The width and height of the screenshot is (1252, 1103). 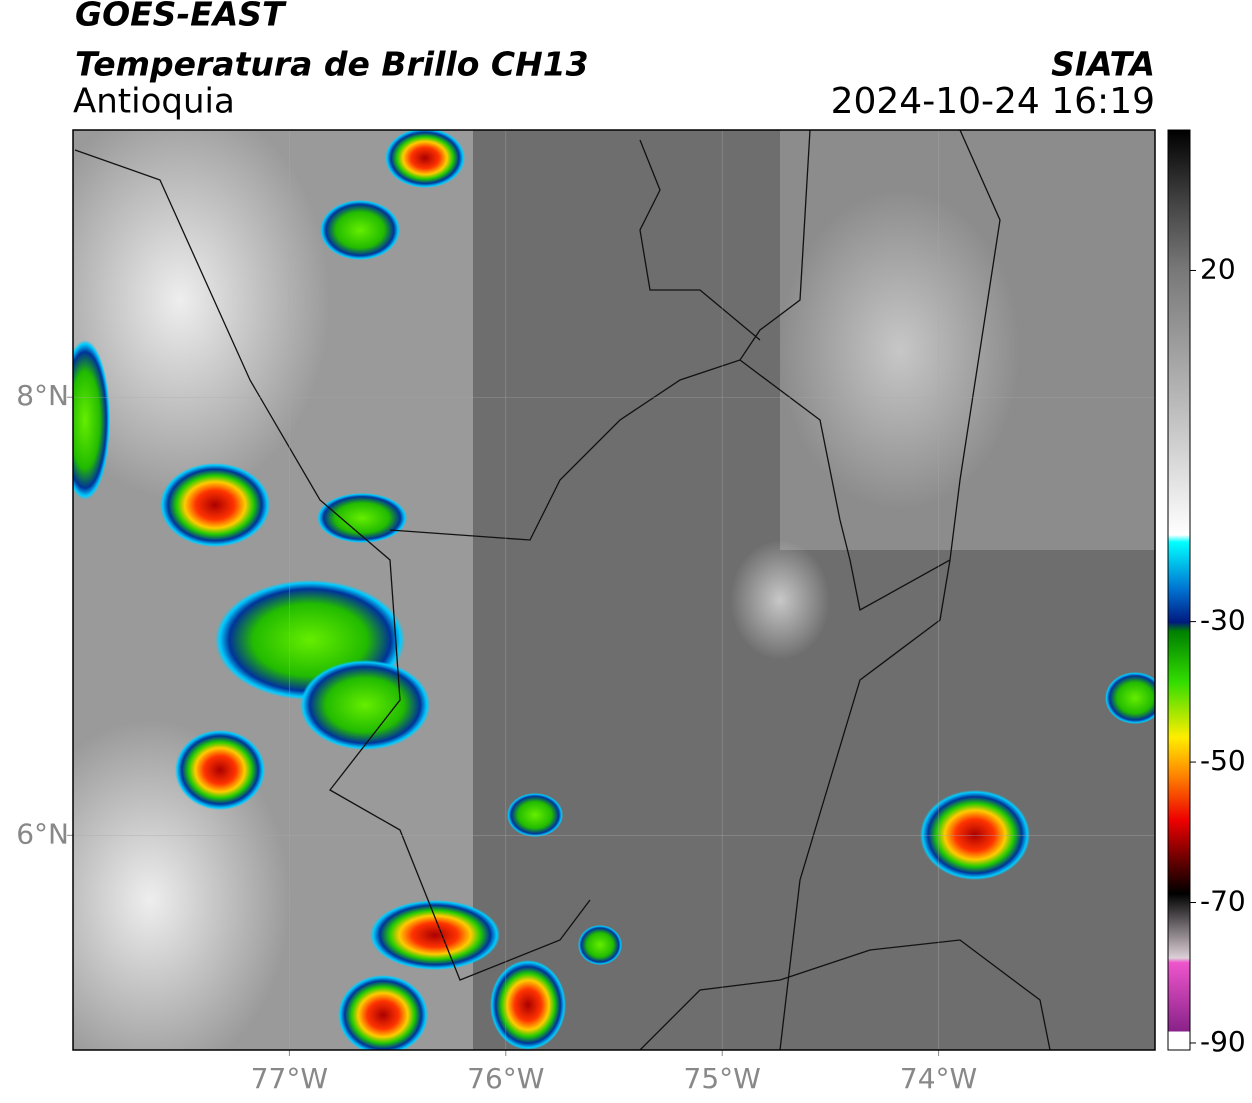 What do you see at coordinates (1223, 620) in the screenshot?
I see `colorbar-tick-label: -30` at bounding box center [1223, 620].